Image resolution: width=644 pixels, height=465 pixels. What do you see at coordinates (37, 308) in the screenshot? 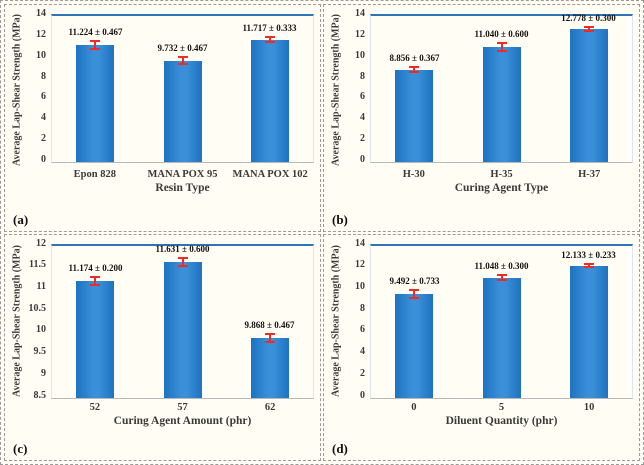
I see `y-axis-tick-label: 10.5` at bounding box center [37, 308].